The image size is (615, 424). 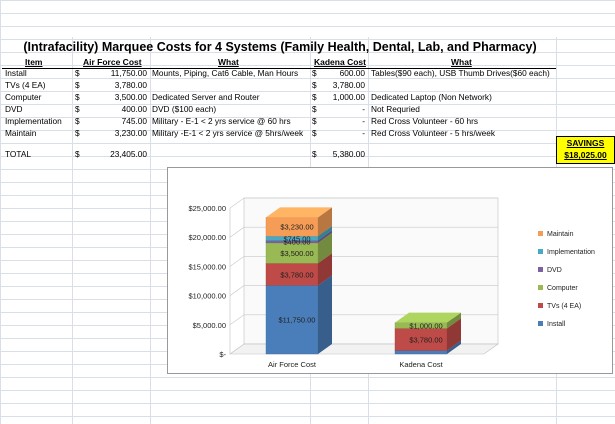 What do you see at coordinates (340, 62) in the screenshot?
I see `header-kadena-cost: Kadena Cost` at bounding box center [340, 62].